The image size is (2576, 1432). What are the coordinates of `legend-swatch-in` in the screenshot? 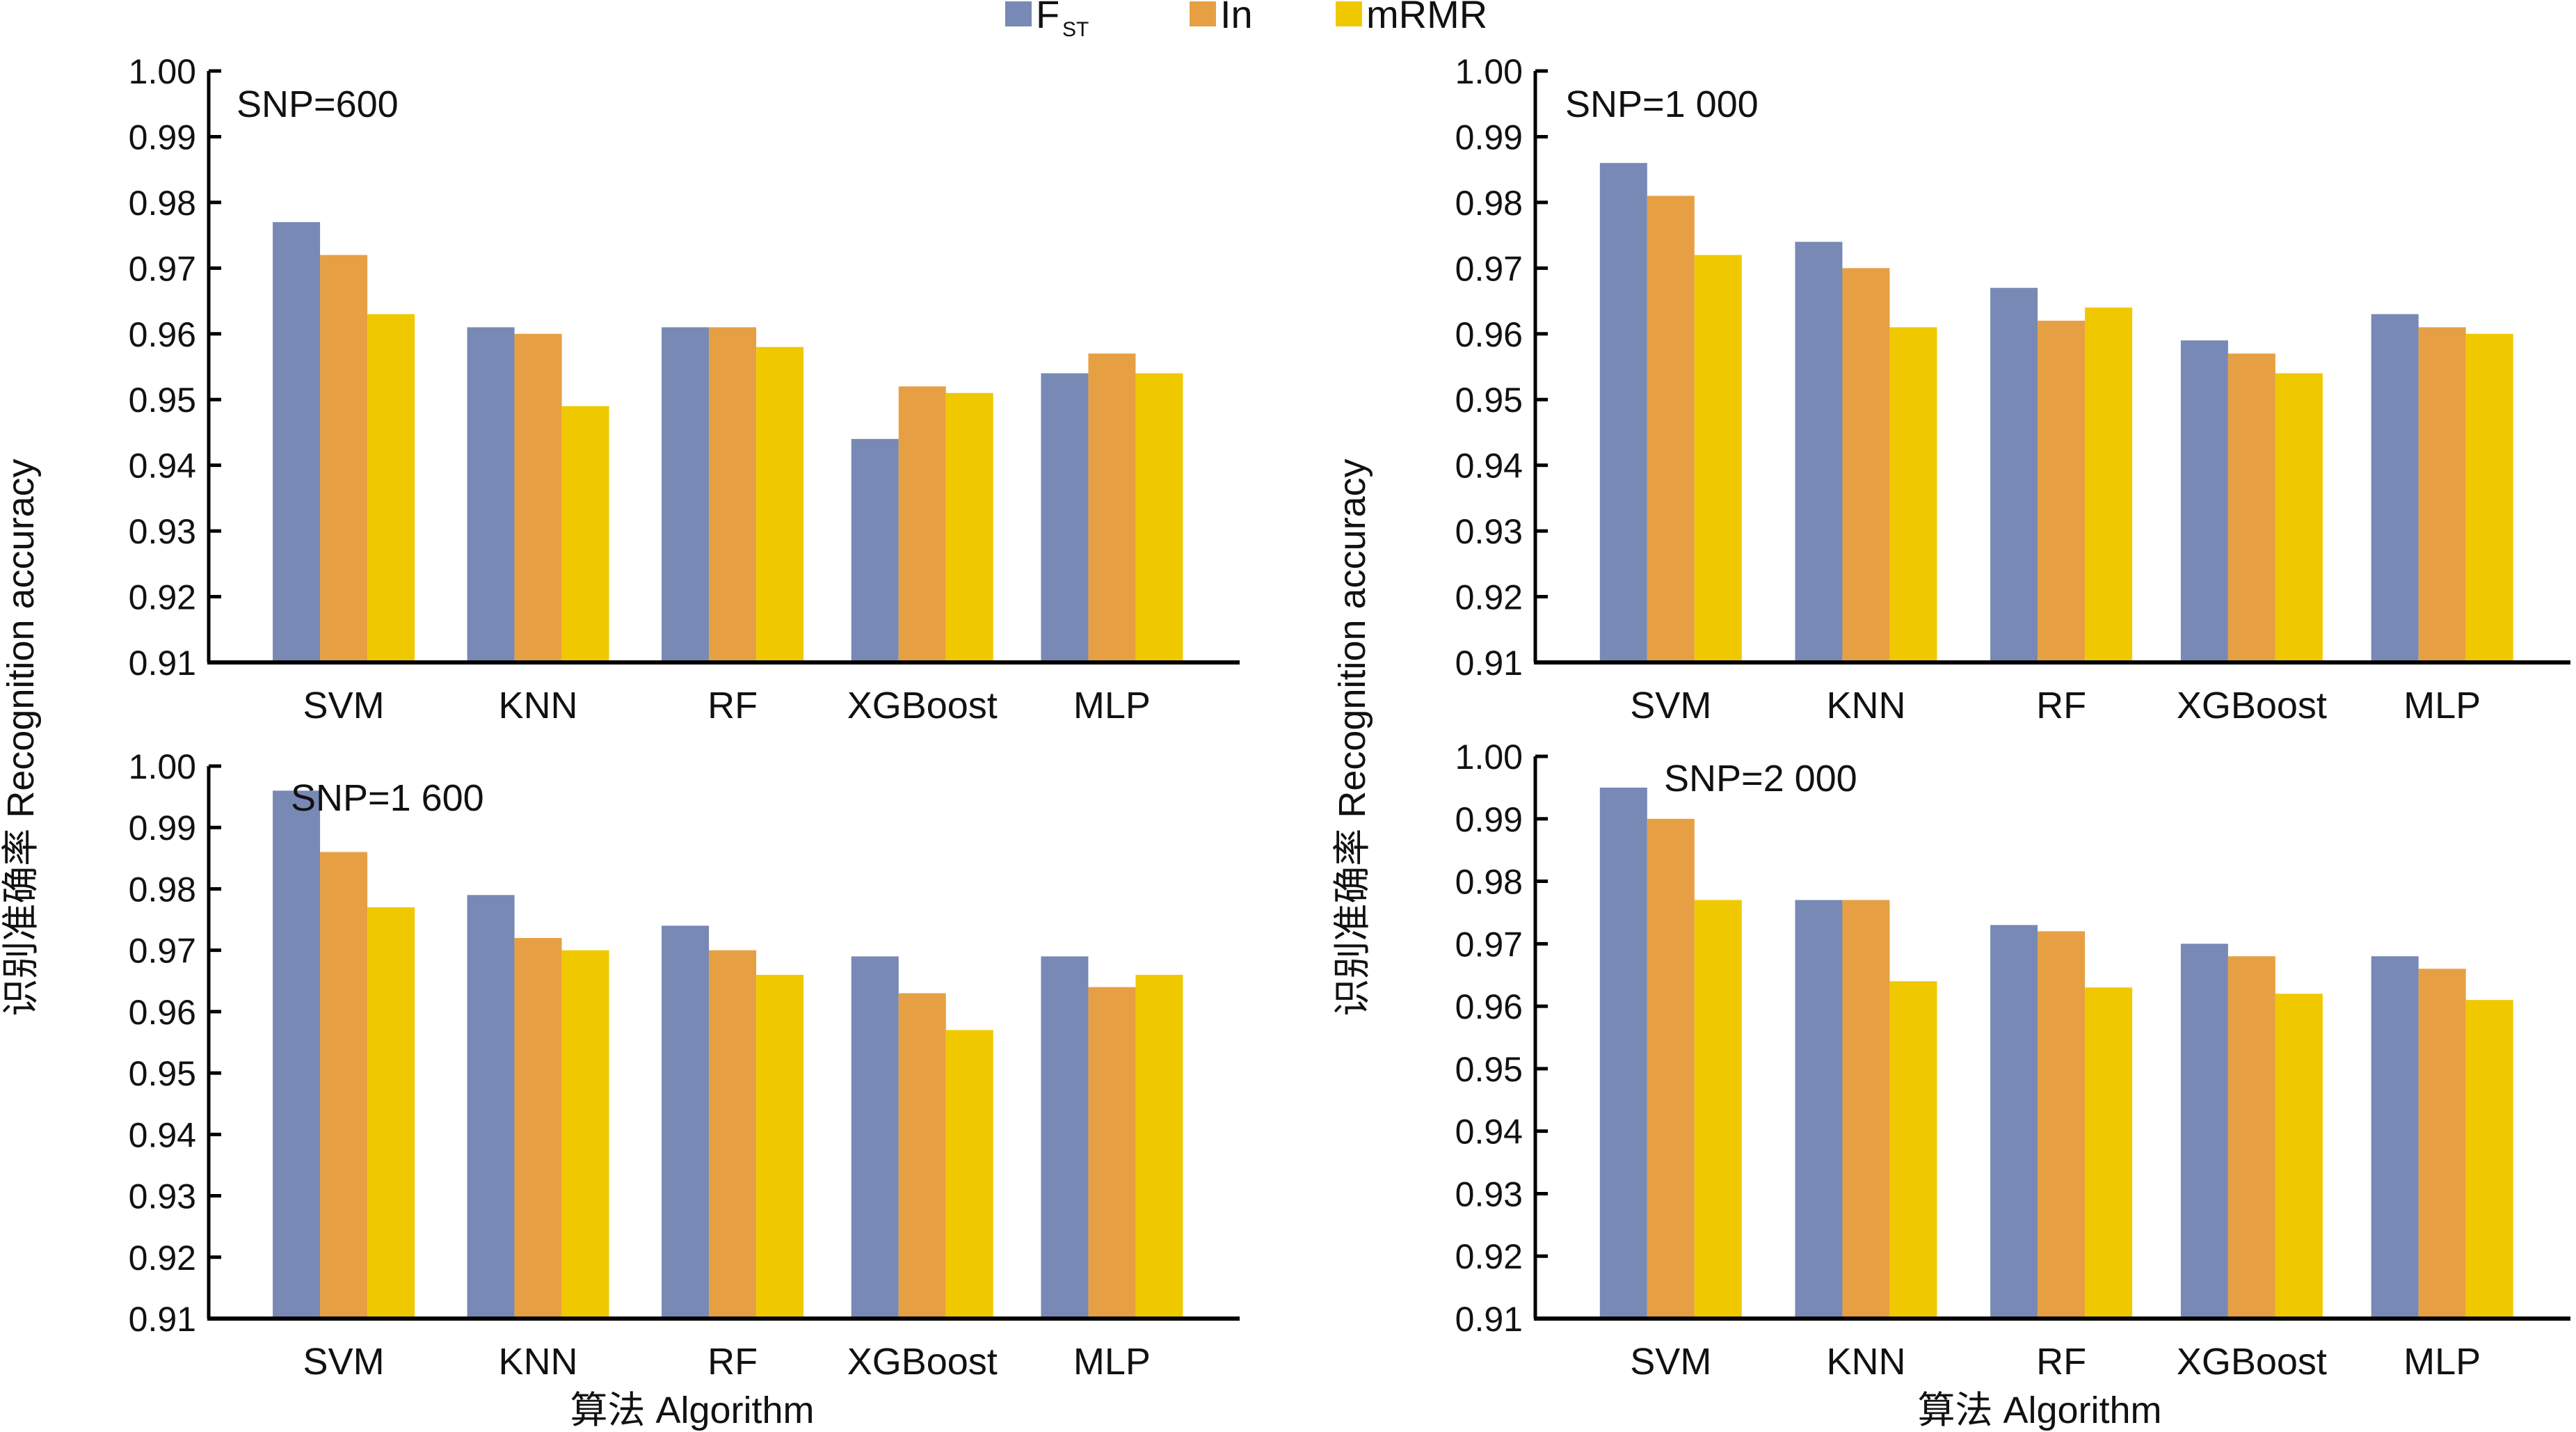 It's located at (1203, 13).